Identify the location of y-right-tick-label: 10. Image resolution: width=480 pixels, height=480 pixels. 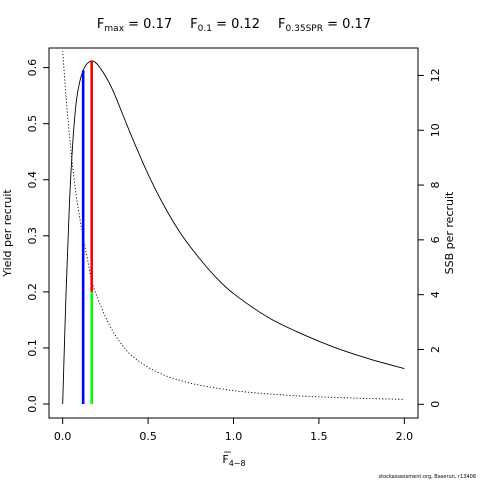
(435, 130).